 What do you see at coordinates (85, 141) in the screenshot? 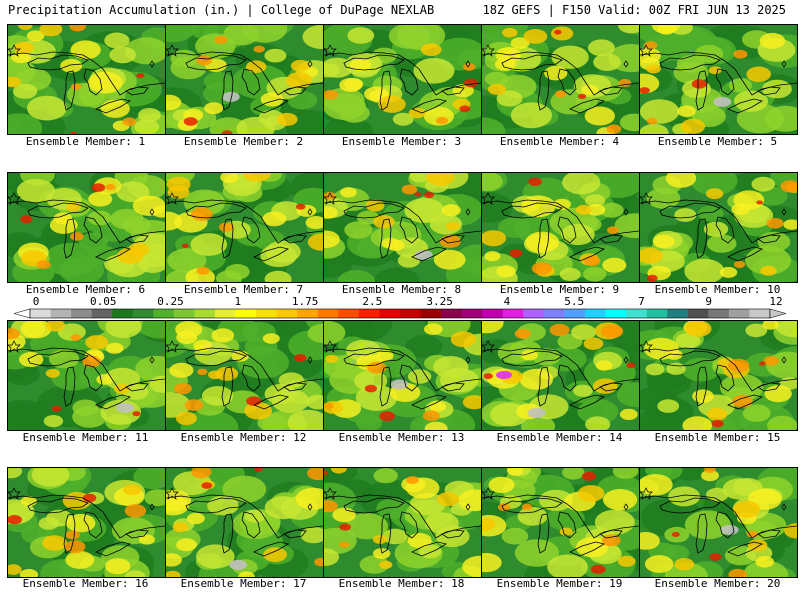
I see `ensemble-member-caption-1: Ensemble Member: 1` at bounding box center [85, 141].